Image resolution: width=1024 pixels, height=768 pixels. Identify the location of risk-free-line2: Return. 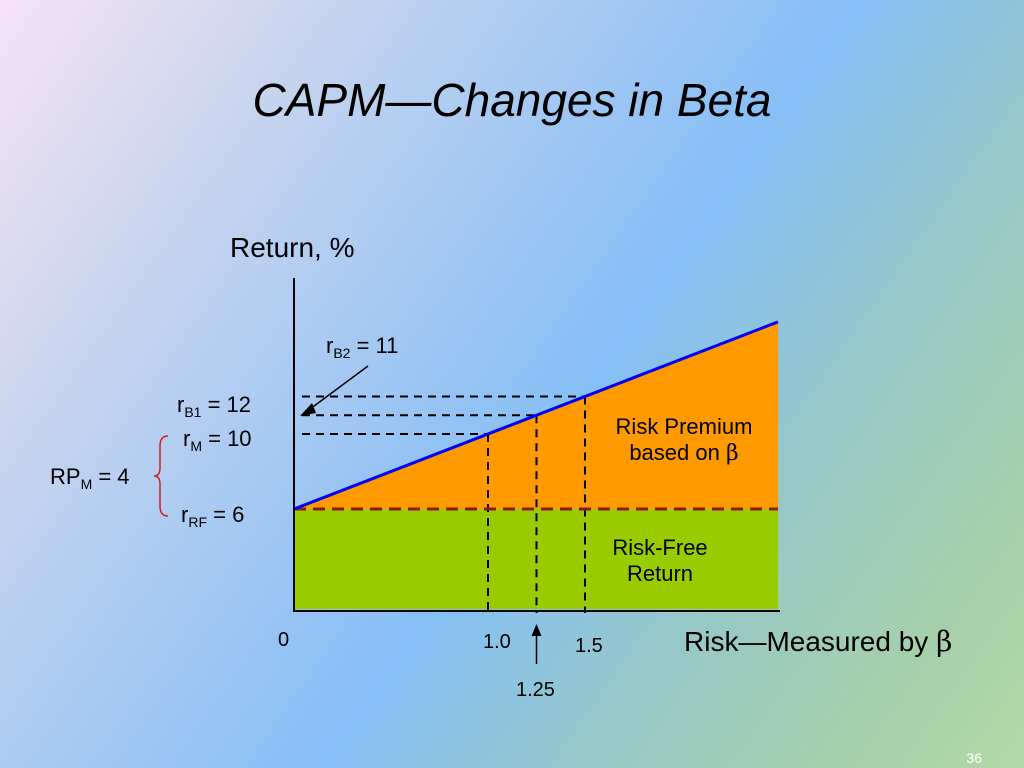
(660, 573).